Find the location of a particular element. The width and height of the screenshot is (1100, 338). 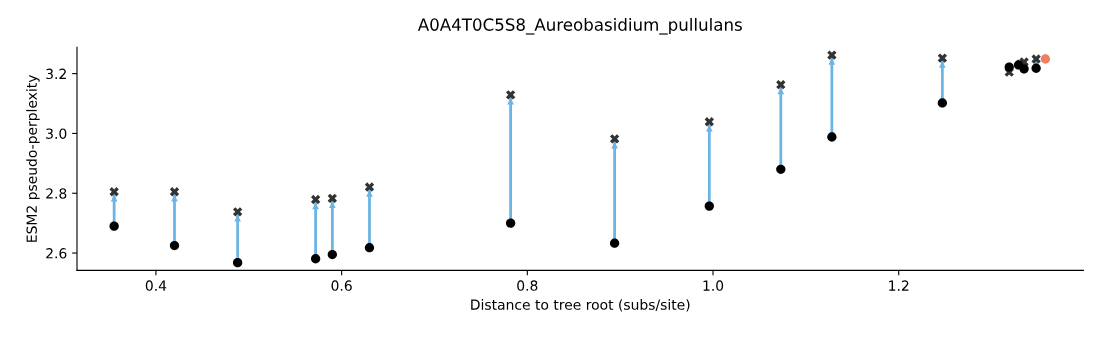

y-tick-label: 3.2 is located at coordinates (56, 74).